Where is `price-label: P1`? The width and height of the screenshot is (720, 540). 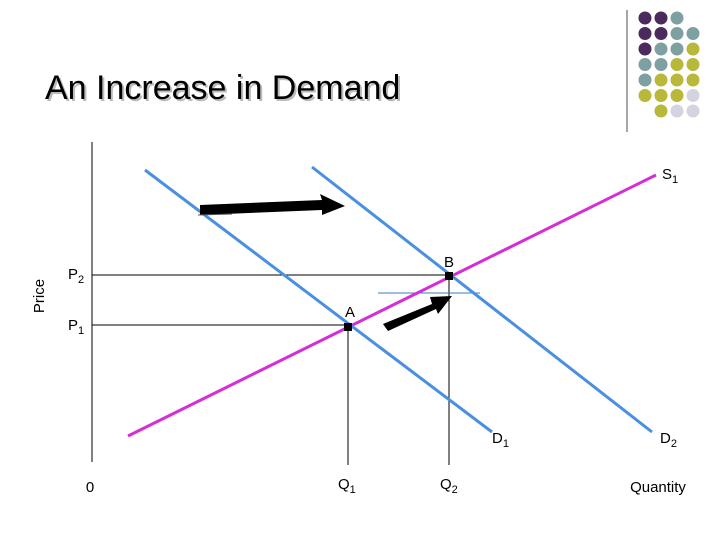 price-label: P1 is located at coordinates (76, 327).